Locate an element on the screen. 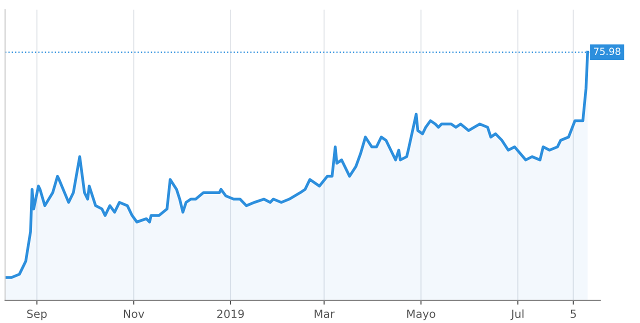  x-tick-label: 5 is located at coordinates (573, 314).